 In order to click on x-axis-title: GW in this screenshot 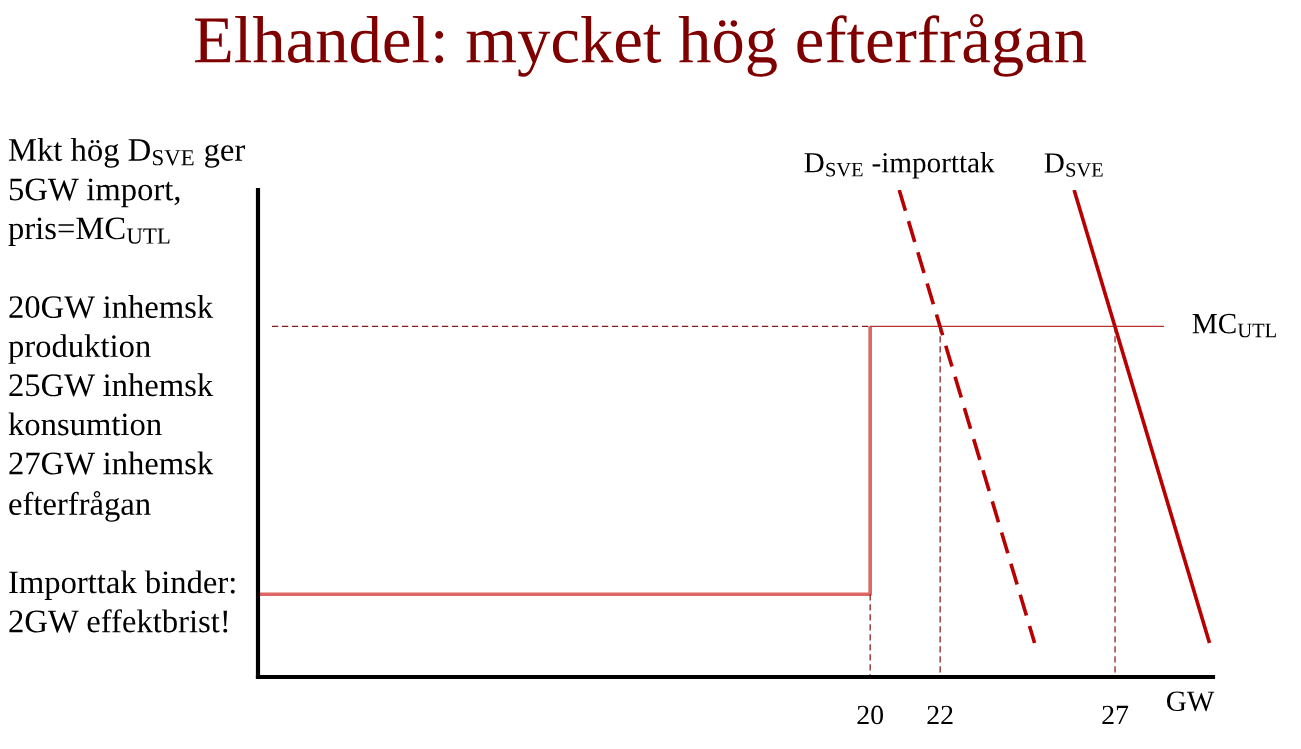, I will do `click(1190, 701)`.